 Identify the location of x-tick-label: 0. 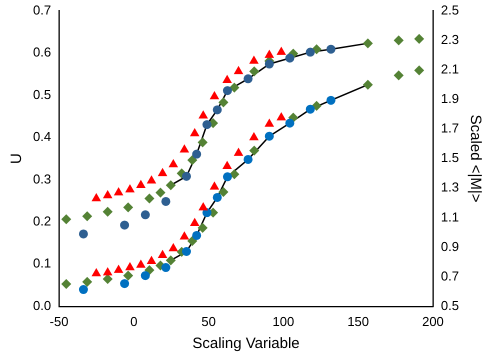
(134, 321).